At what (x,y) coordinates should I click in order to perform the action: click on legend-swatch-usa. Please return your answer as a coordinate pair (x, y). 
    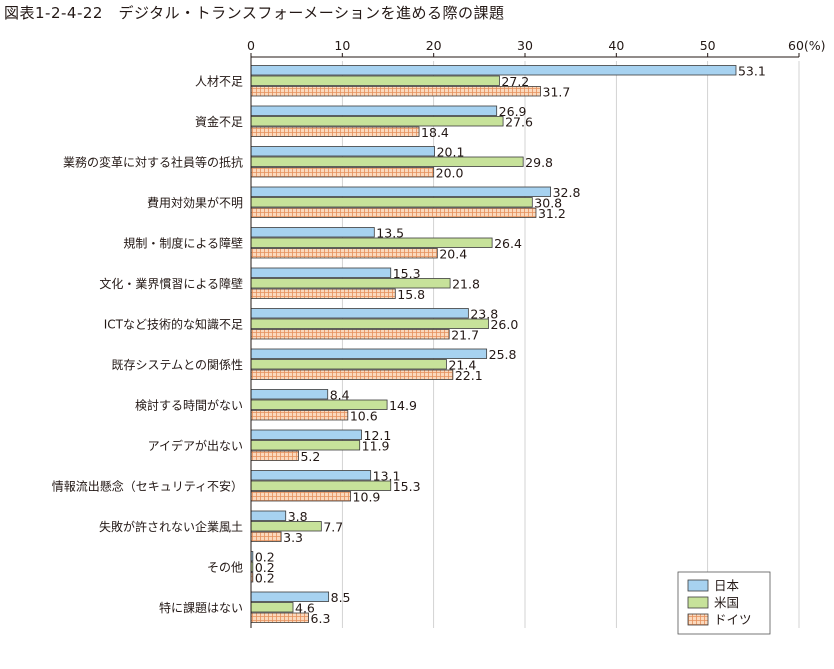
    Looking at the image, I should click on (698, 602).